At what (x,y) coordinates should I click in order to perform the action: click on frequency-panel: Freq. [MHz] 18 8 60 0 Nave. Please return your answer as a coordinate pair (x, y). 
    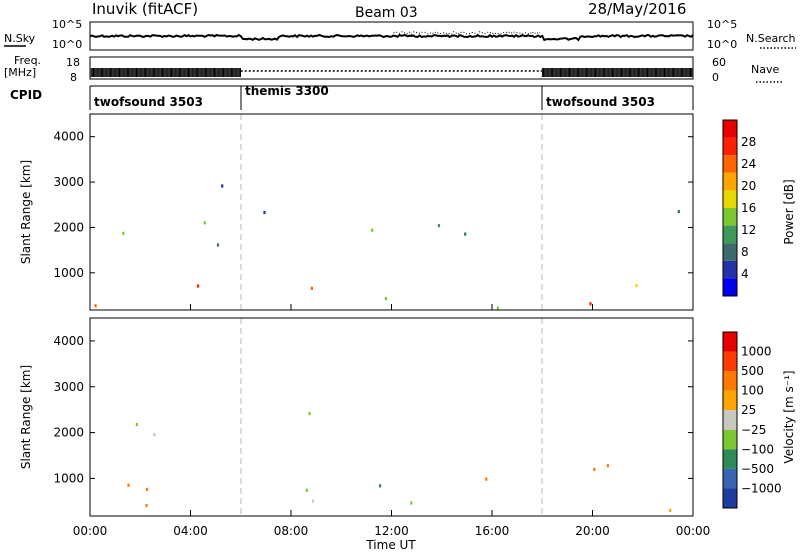
    Looking at the image, I should click on (394, 69).